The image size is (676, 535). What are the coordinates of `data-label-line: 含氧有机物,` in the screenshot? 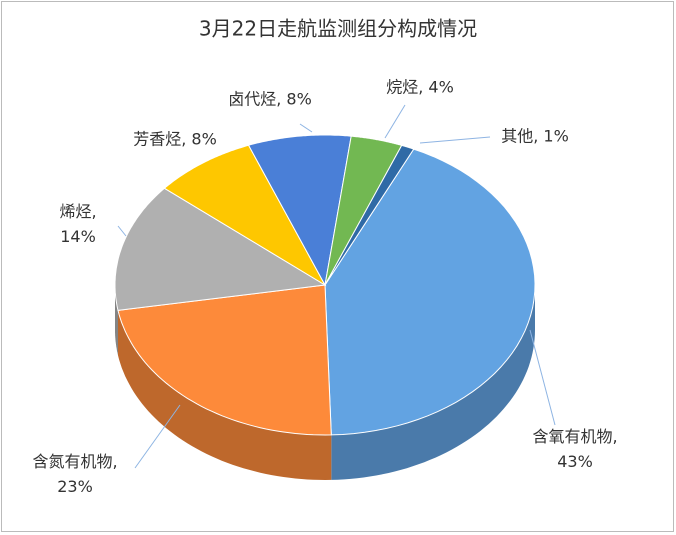 It's located at (574, 436).